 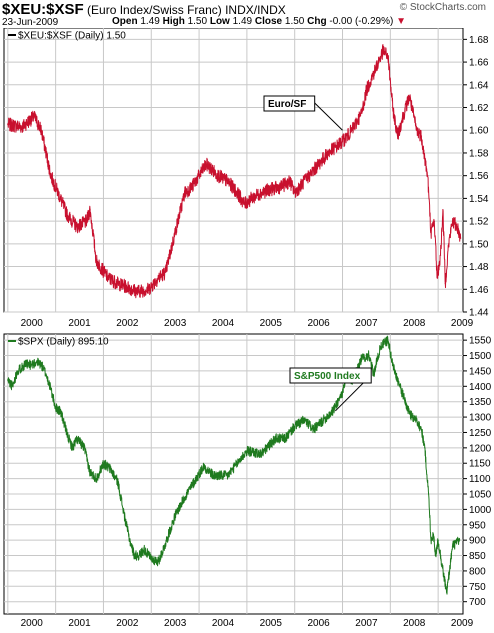 What do you see at coordinates (479, 313) in the screenshot?
I see `eurchf-y-tick-label: 1.44` at bounding box center [479, 313].